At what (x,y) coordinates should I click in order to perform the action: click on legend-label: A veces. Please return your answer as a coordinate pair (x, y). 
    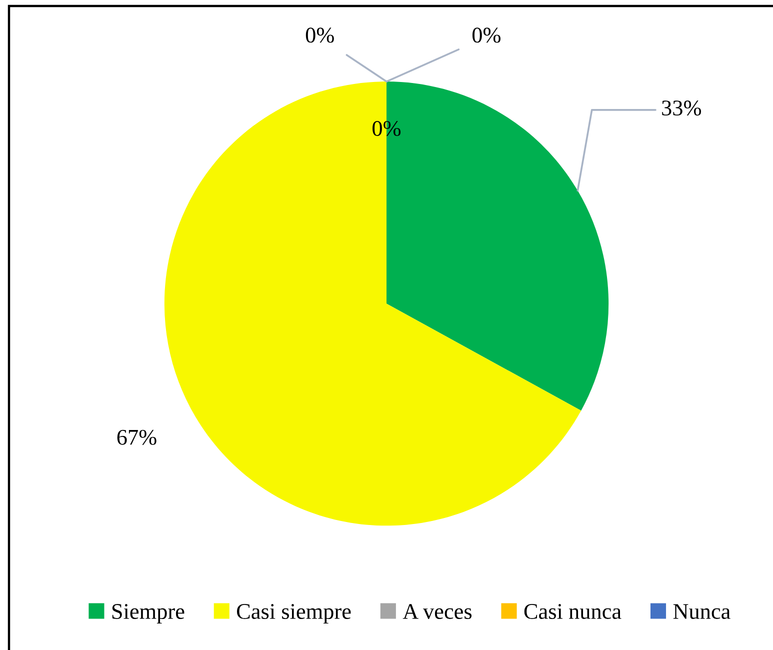
    Looking at the image, I should click on (437, 611).